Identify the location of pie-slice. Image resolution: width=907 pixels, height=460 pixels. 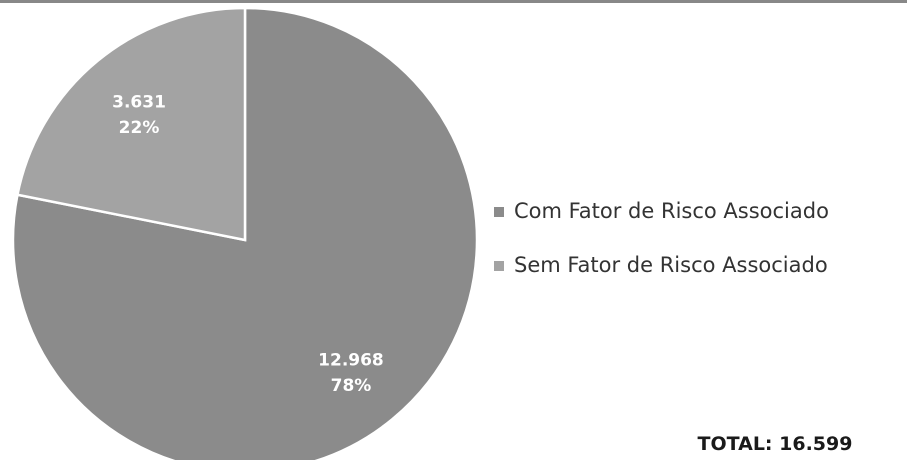
(131, 124).